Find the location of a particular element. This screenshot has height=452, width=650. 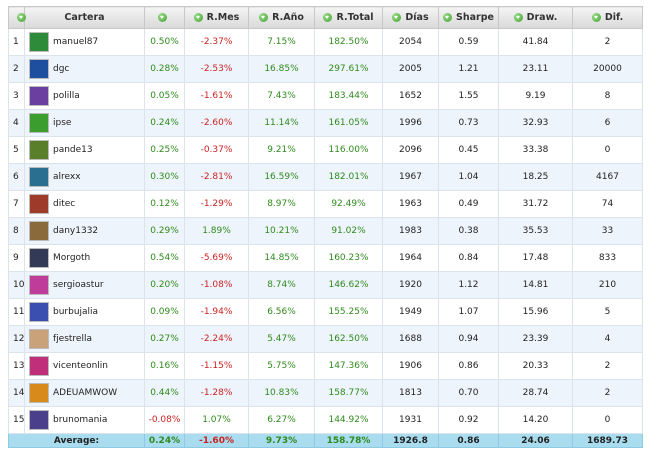

rank-cell: 14 is located at coordinates (16, 393).